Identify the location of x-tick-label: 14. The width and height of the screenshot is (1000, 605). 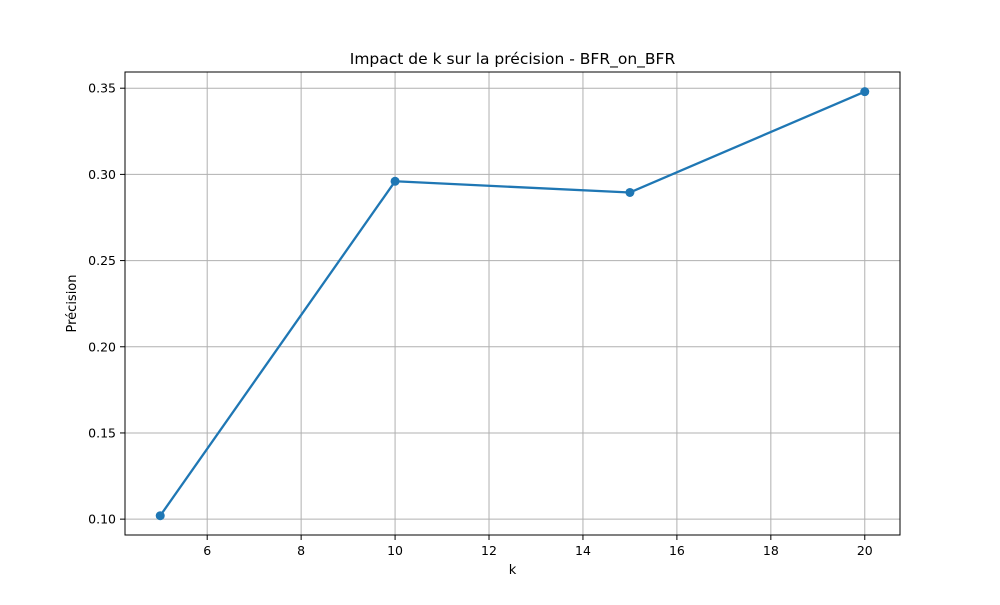
(583, 550).